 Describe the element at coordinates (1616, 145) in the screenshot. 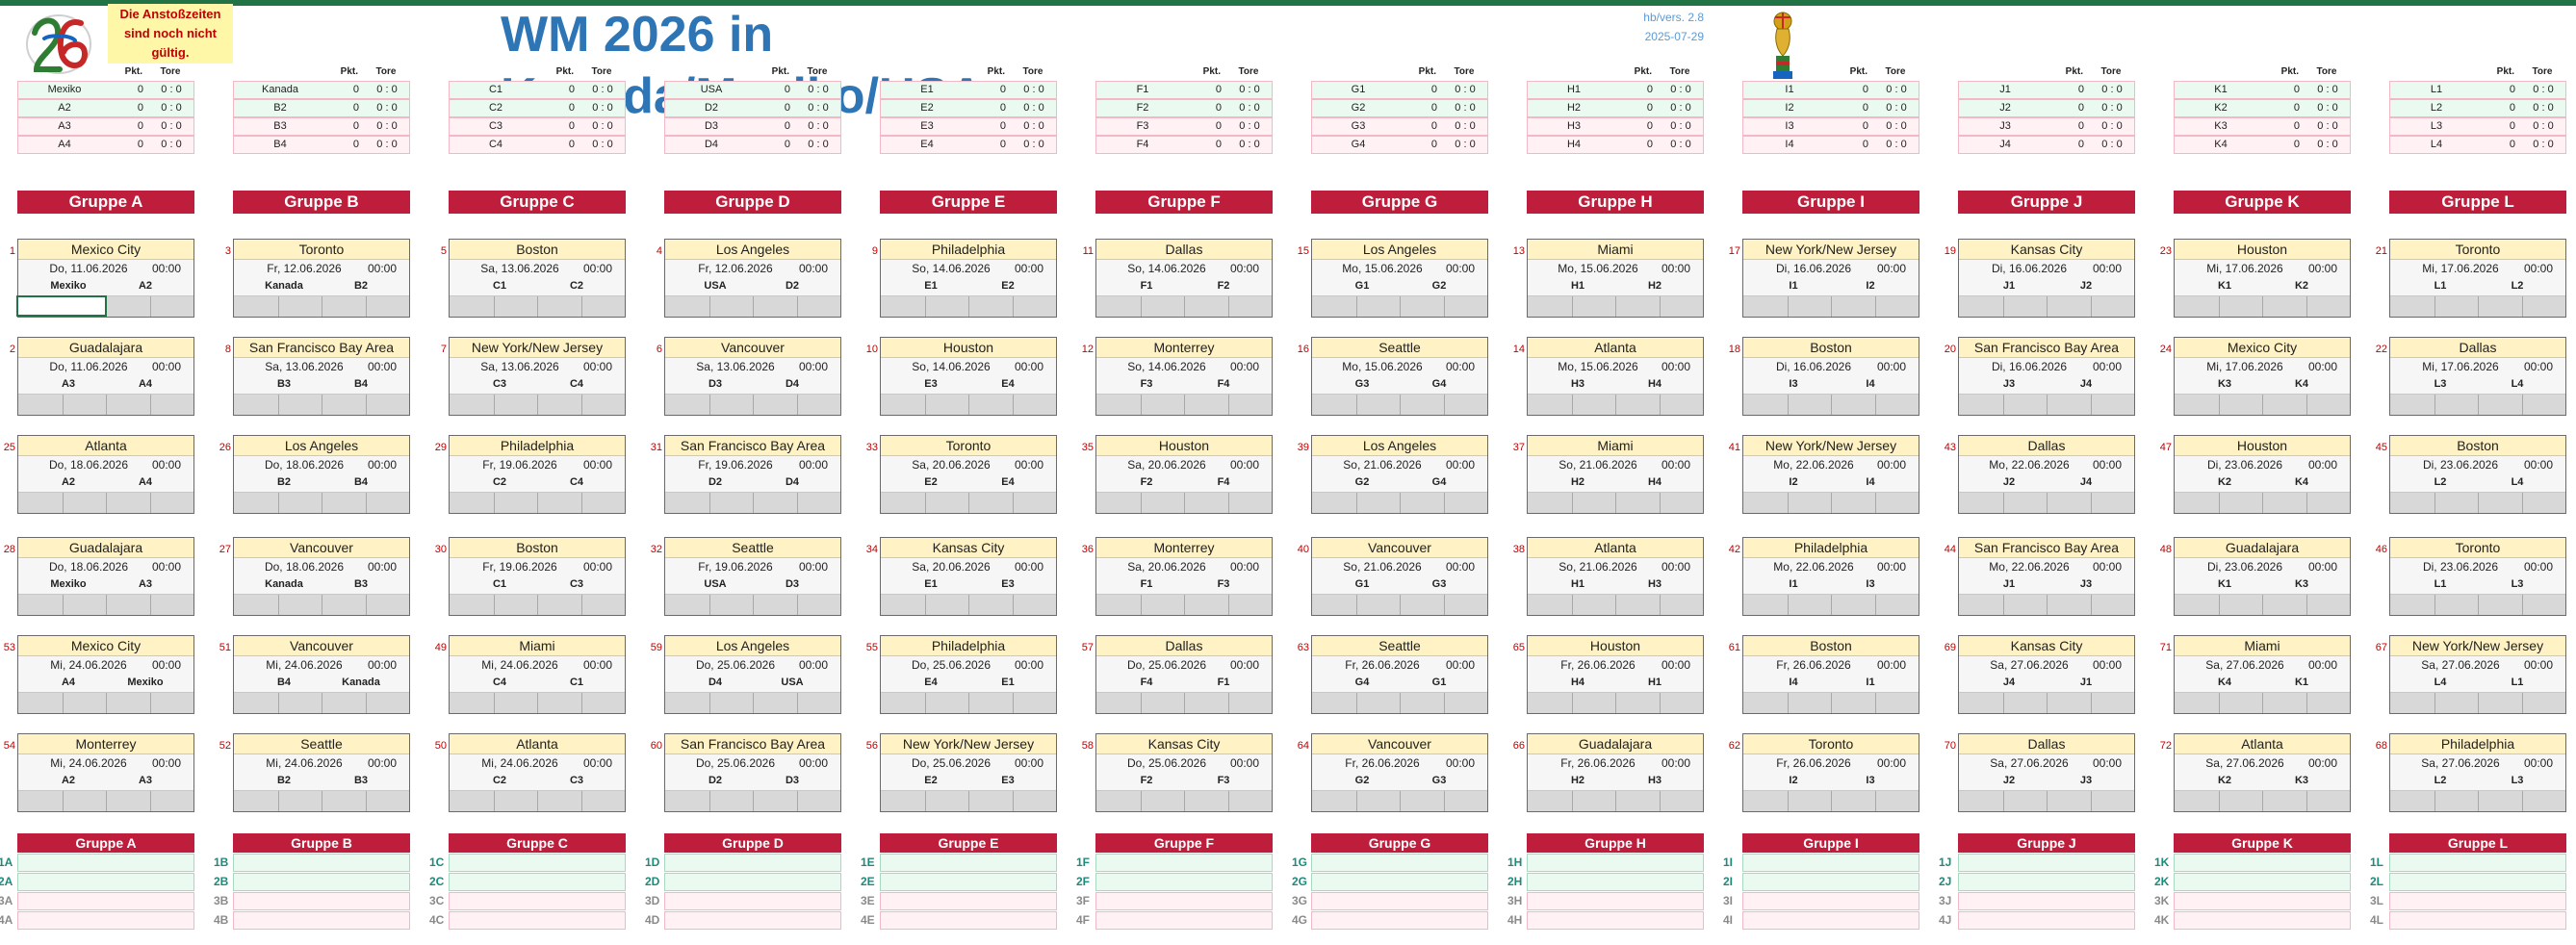

I see `standings-row: H4 0 0 : 0` at that location.